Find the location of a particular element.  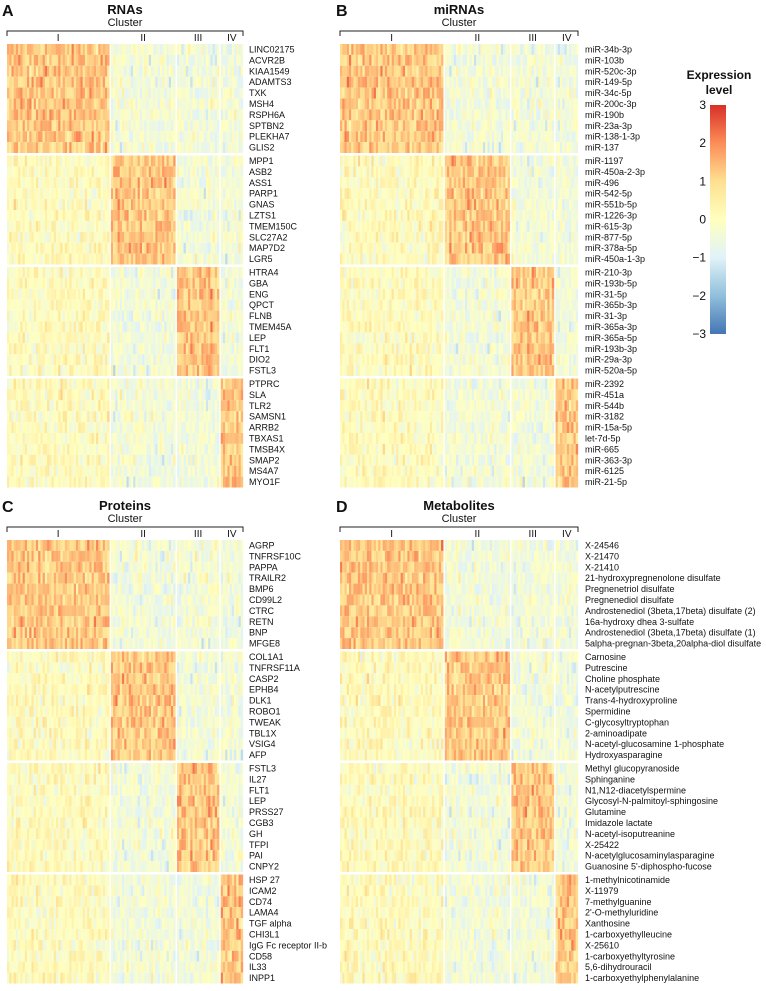

row-label: ACVR2B is located at coordinates (267, 60).